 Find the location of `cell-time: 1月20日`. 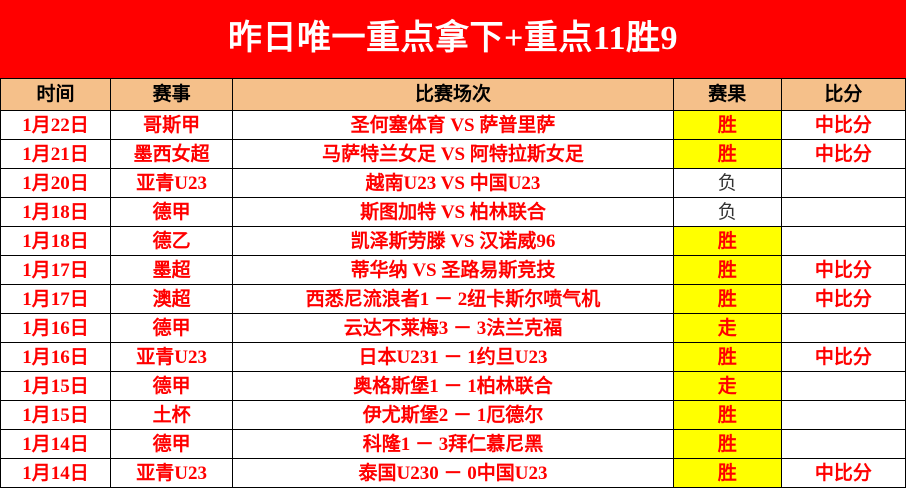

cell-time: 1月20日 is located at coordinates (56, 183).